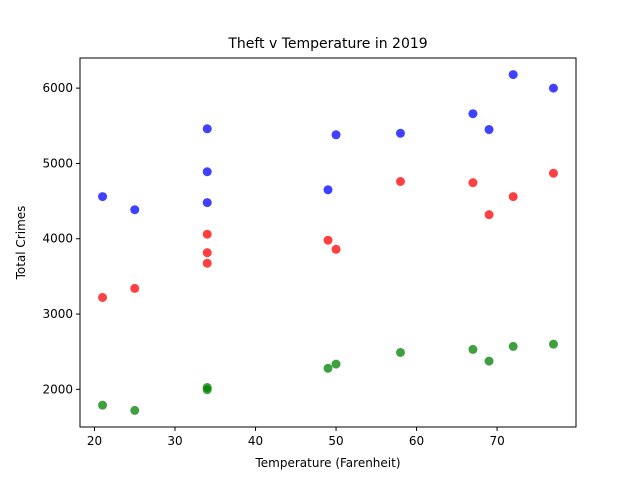  I want to click on x-tick-label: 50, so click(335, 441).